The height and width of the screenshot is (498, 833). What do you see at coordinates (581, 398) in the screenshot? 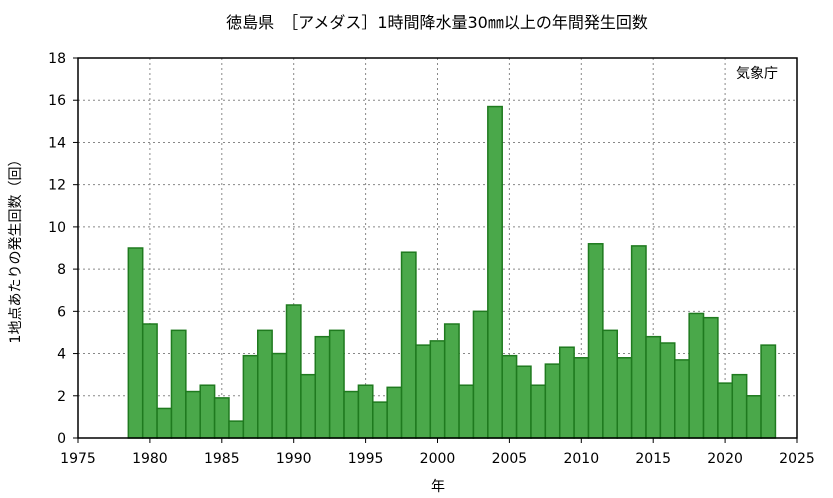
I see `bar-2010` at bounding box center [581, 398].